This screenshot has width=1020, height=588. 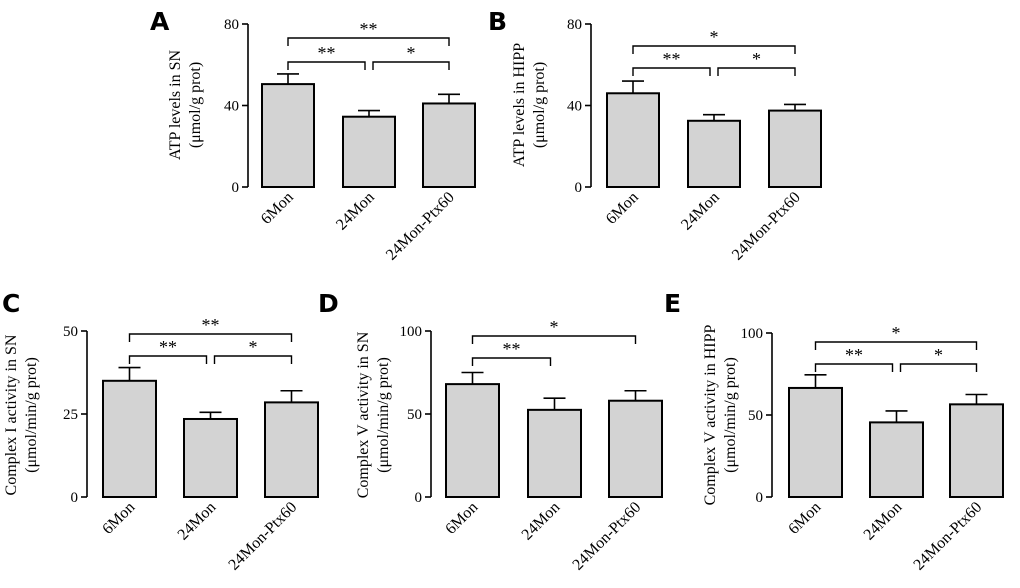 What do you see at coordinates (672, 303) in the screenshot?
I see `panel-letter: E` at bounding box center [672, 303].